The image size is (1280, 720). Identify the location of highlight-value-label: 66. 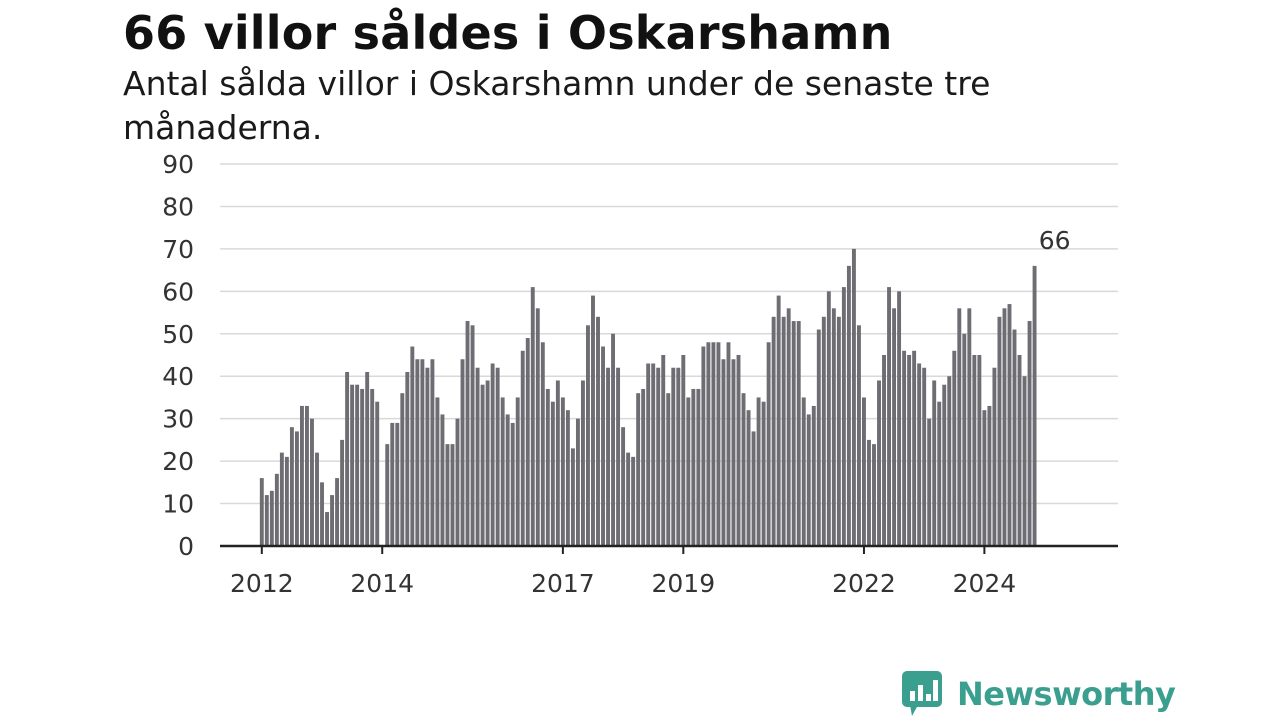
(1055, 240).